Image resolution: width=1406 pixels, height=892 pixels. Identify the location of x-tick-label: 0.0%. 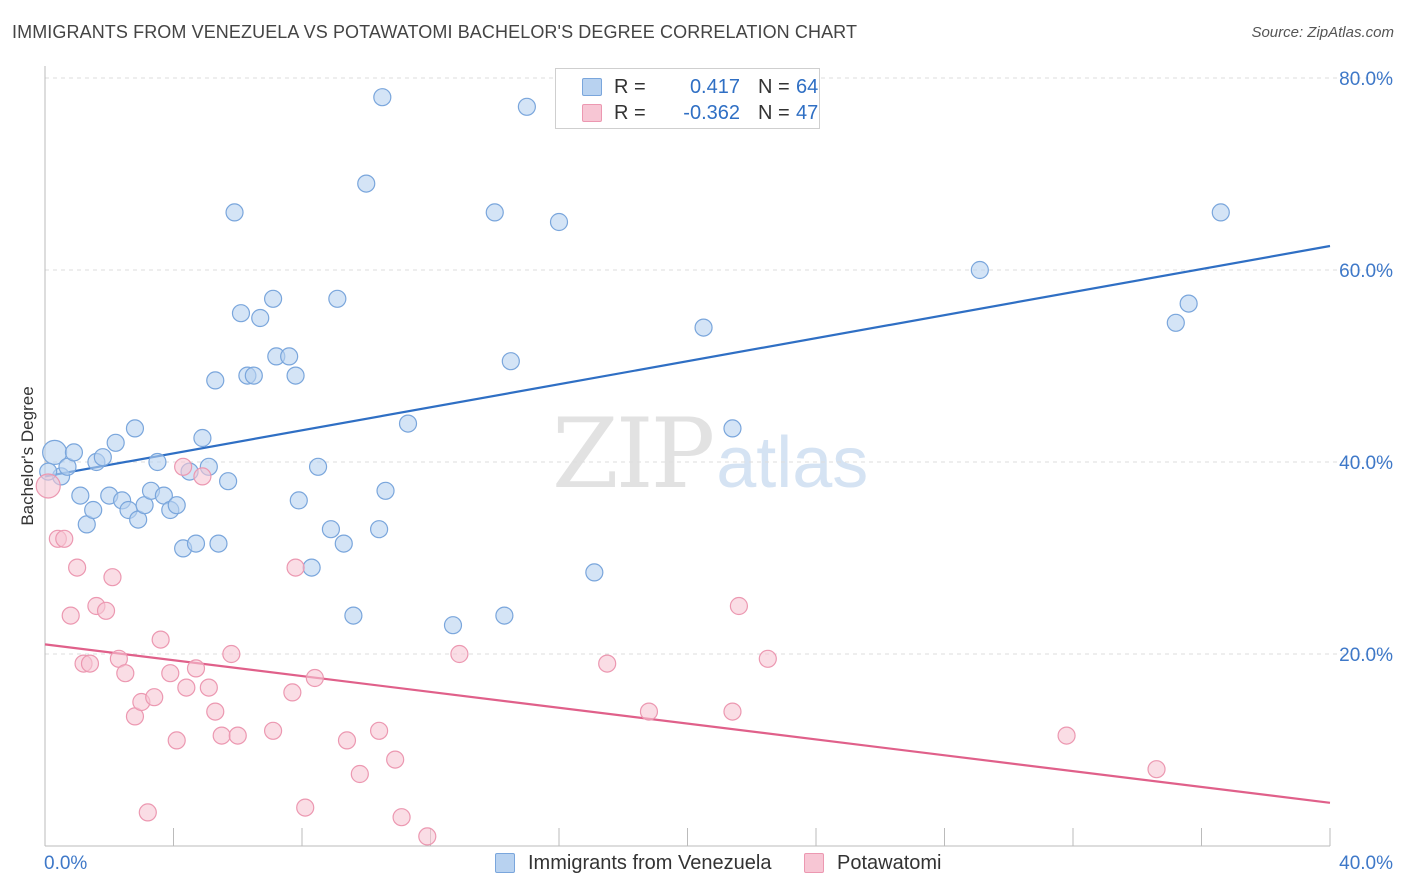
(65, 863).